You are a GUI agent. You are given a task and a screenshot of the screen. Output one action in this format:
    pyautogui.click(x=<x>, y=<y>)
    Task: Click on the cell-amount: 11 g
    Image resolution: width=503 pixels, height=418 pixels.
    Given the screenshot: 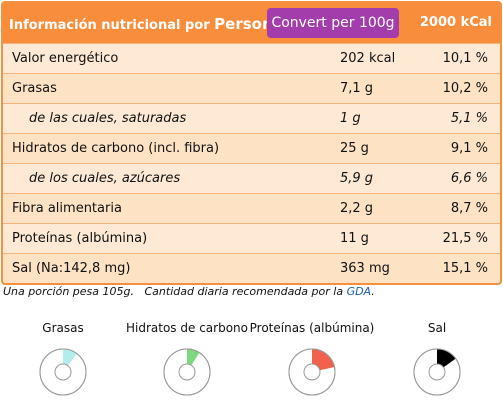 What is the action you would take?
    pyautogui.click(x=354, y=238)
    